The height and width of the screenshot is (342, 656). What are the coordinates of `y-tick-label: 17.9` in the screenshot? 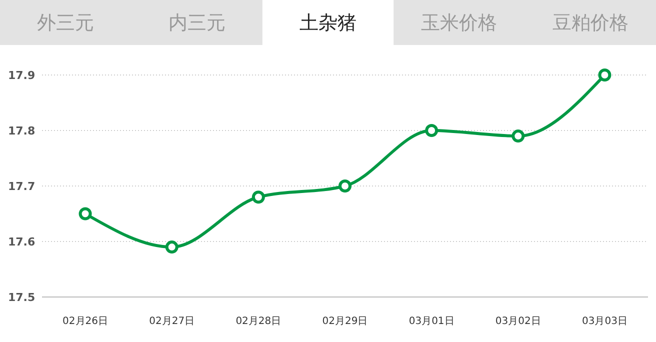 It's located at (22, 75).